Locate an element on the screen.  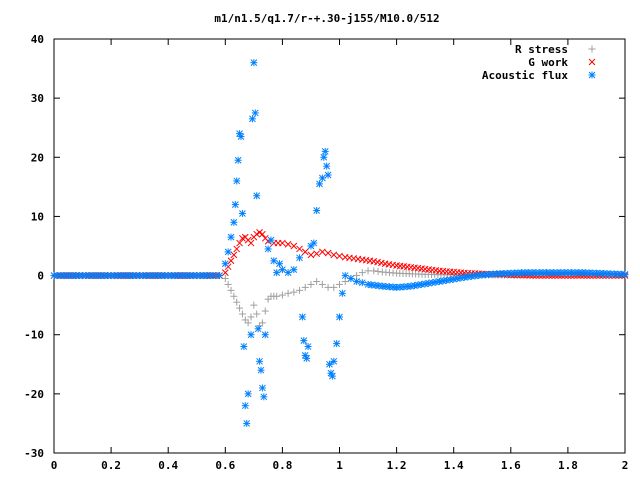
x-tick-label: 0.2 is located at coordinates (111, 465).